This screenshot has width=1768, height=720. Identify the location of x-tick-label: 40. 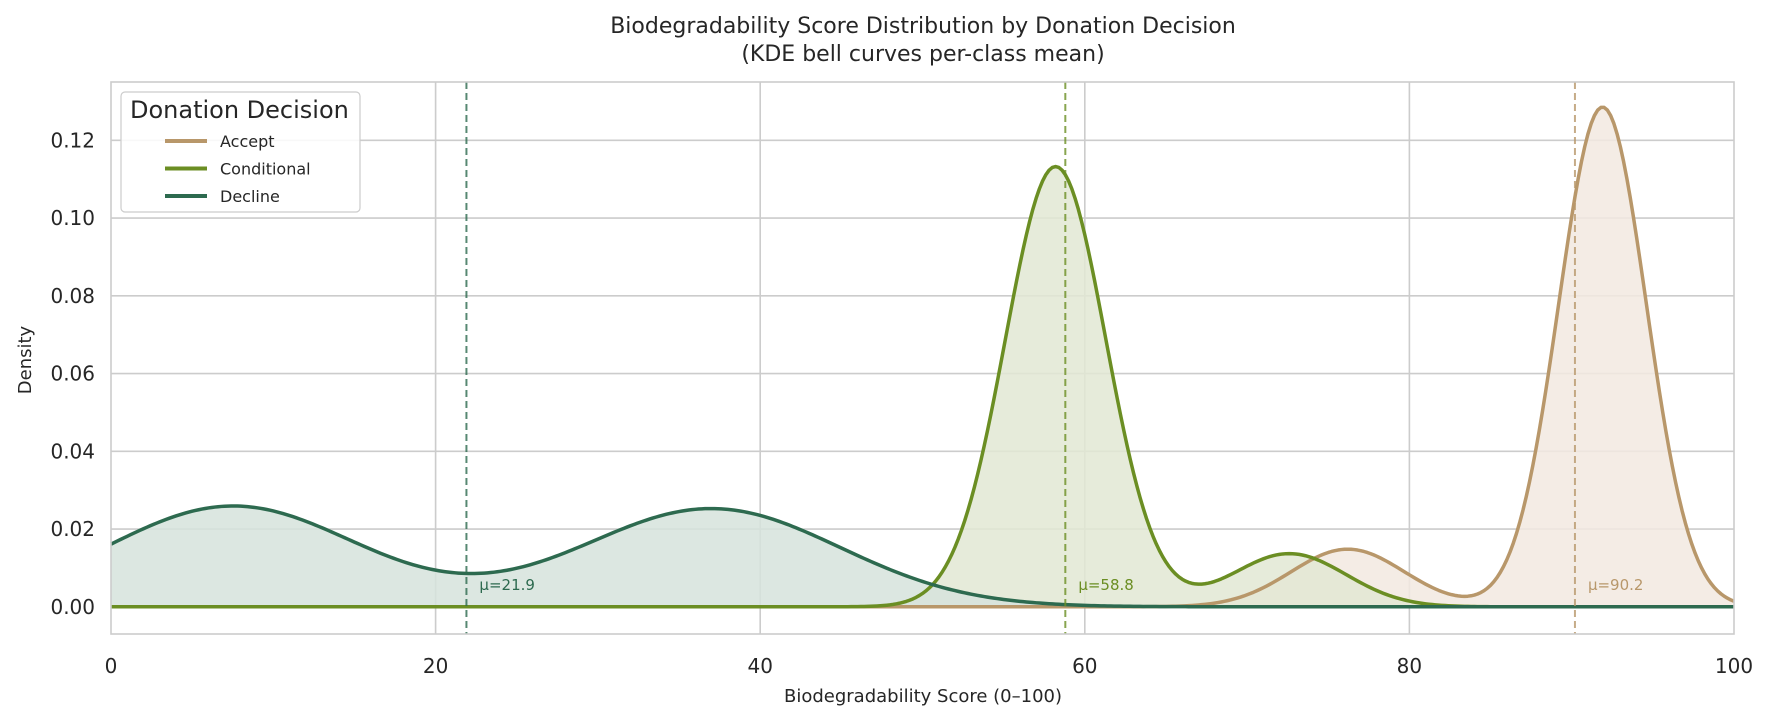
(759, 666).